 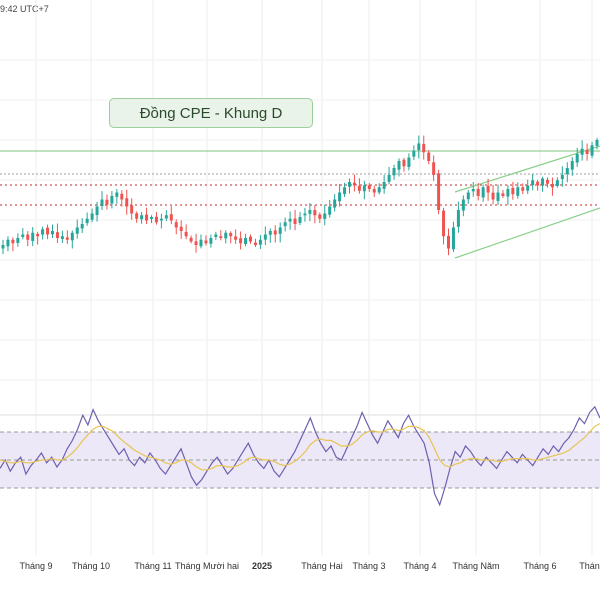 I want to click on x-tick-label: Tháng 4, so click(x=419, y=566).